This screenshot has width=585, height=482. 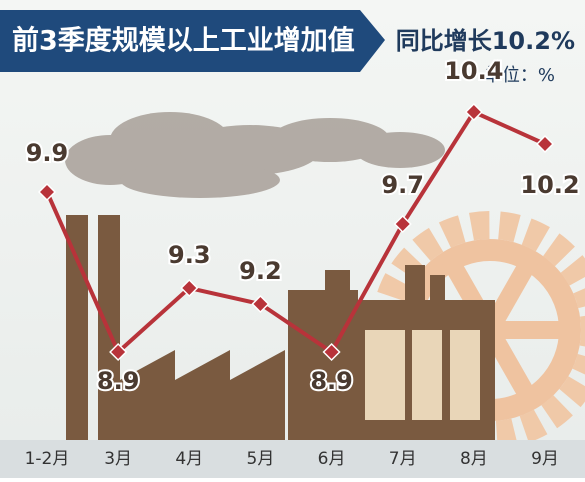 What do you see at coordinates (189, 459) in the screenshot?
I see `x-tick-label: 4月` at bounding box center [189, 459].